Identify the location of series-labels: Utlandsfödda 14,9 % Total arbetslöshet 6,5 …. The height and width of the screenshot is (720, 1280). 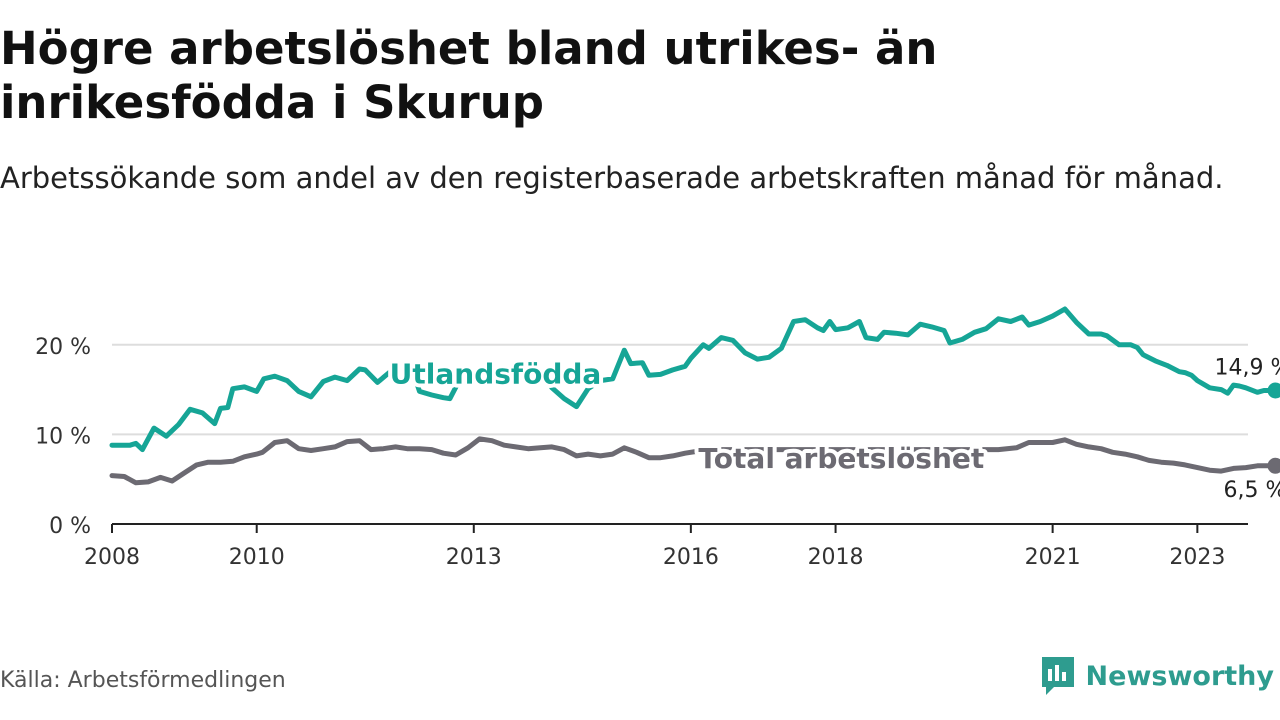
(833, 428).